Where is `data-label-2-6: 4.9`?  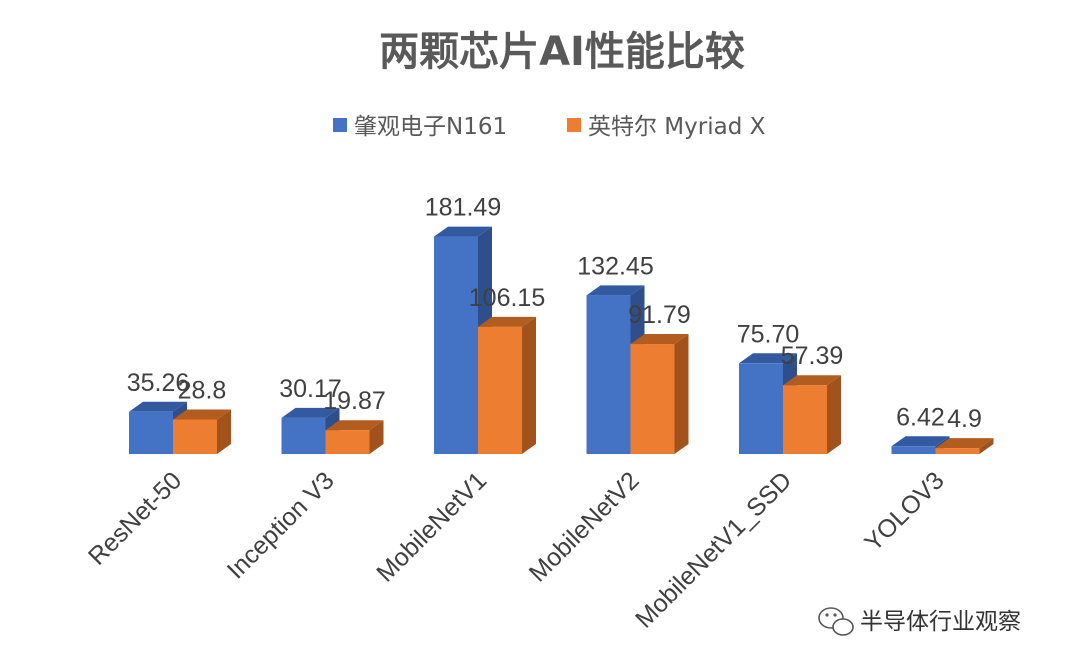
data-label-2-6: 4.9 is located at coordinates (964, 419).